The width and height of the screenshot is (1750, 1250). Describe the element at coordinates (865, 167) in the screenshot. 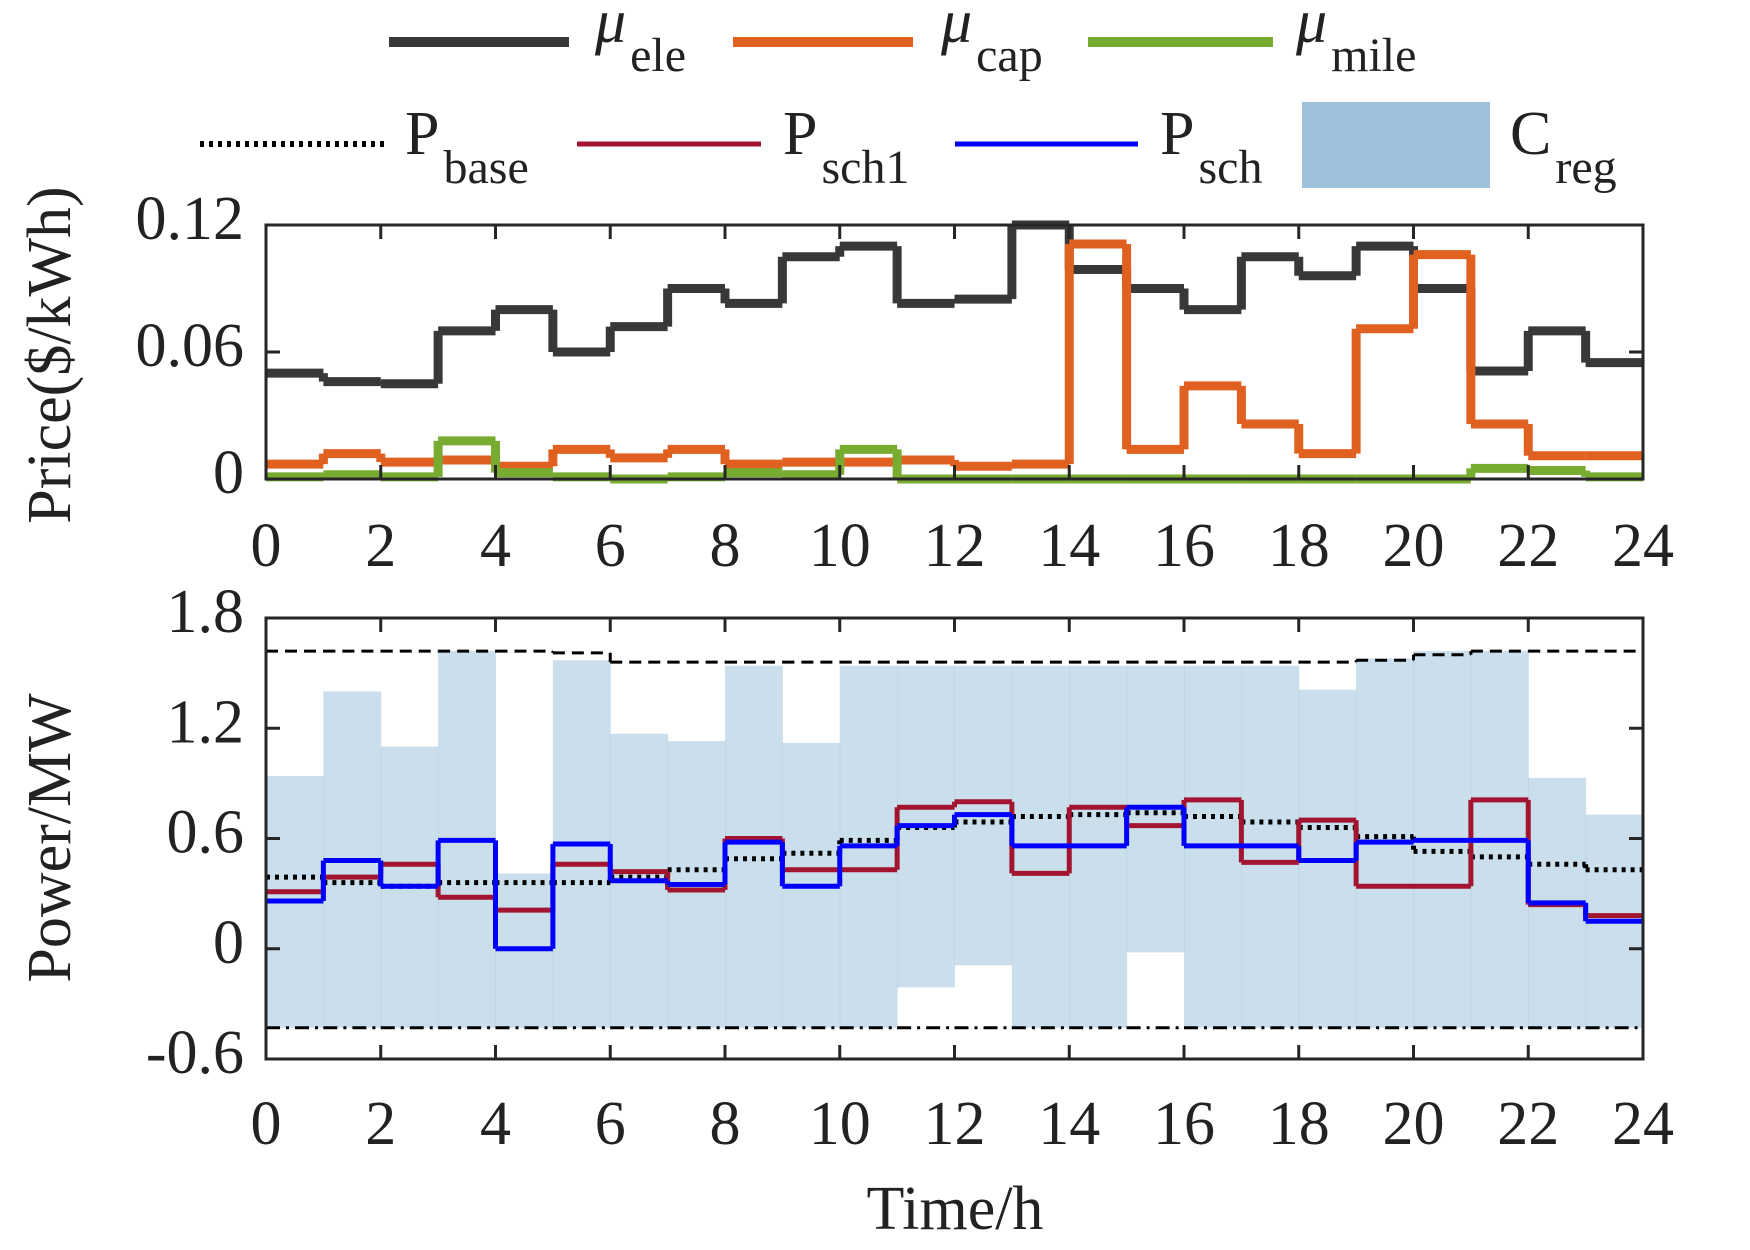

I see `legend-label-subscript: sch1` at that location.